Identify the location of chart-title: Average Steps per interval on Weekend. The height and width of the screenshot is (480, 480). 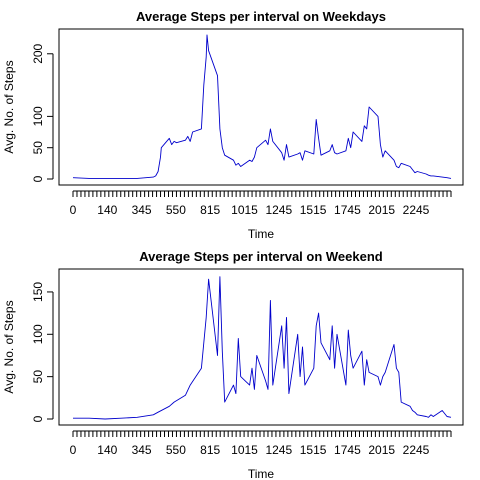
(261, 256).